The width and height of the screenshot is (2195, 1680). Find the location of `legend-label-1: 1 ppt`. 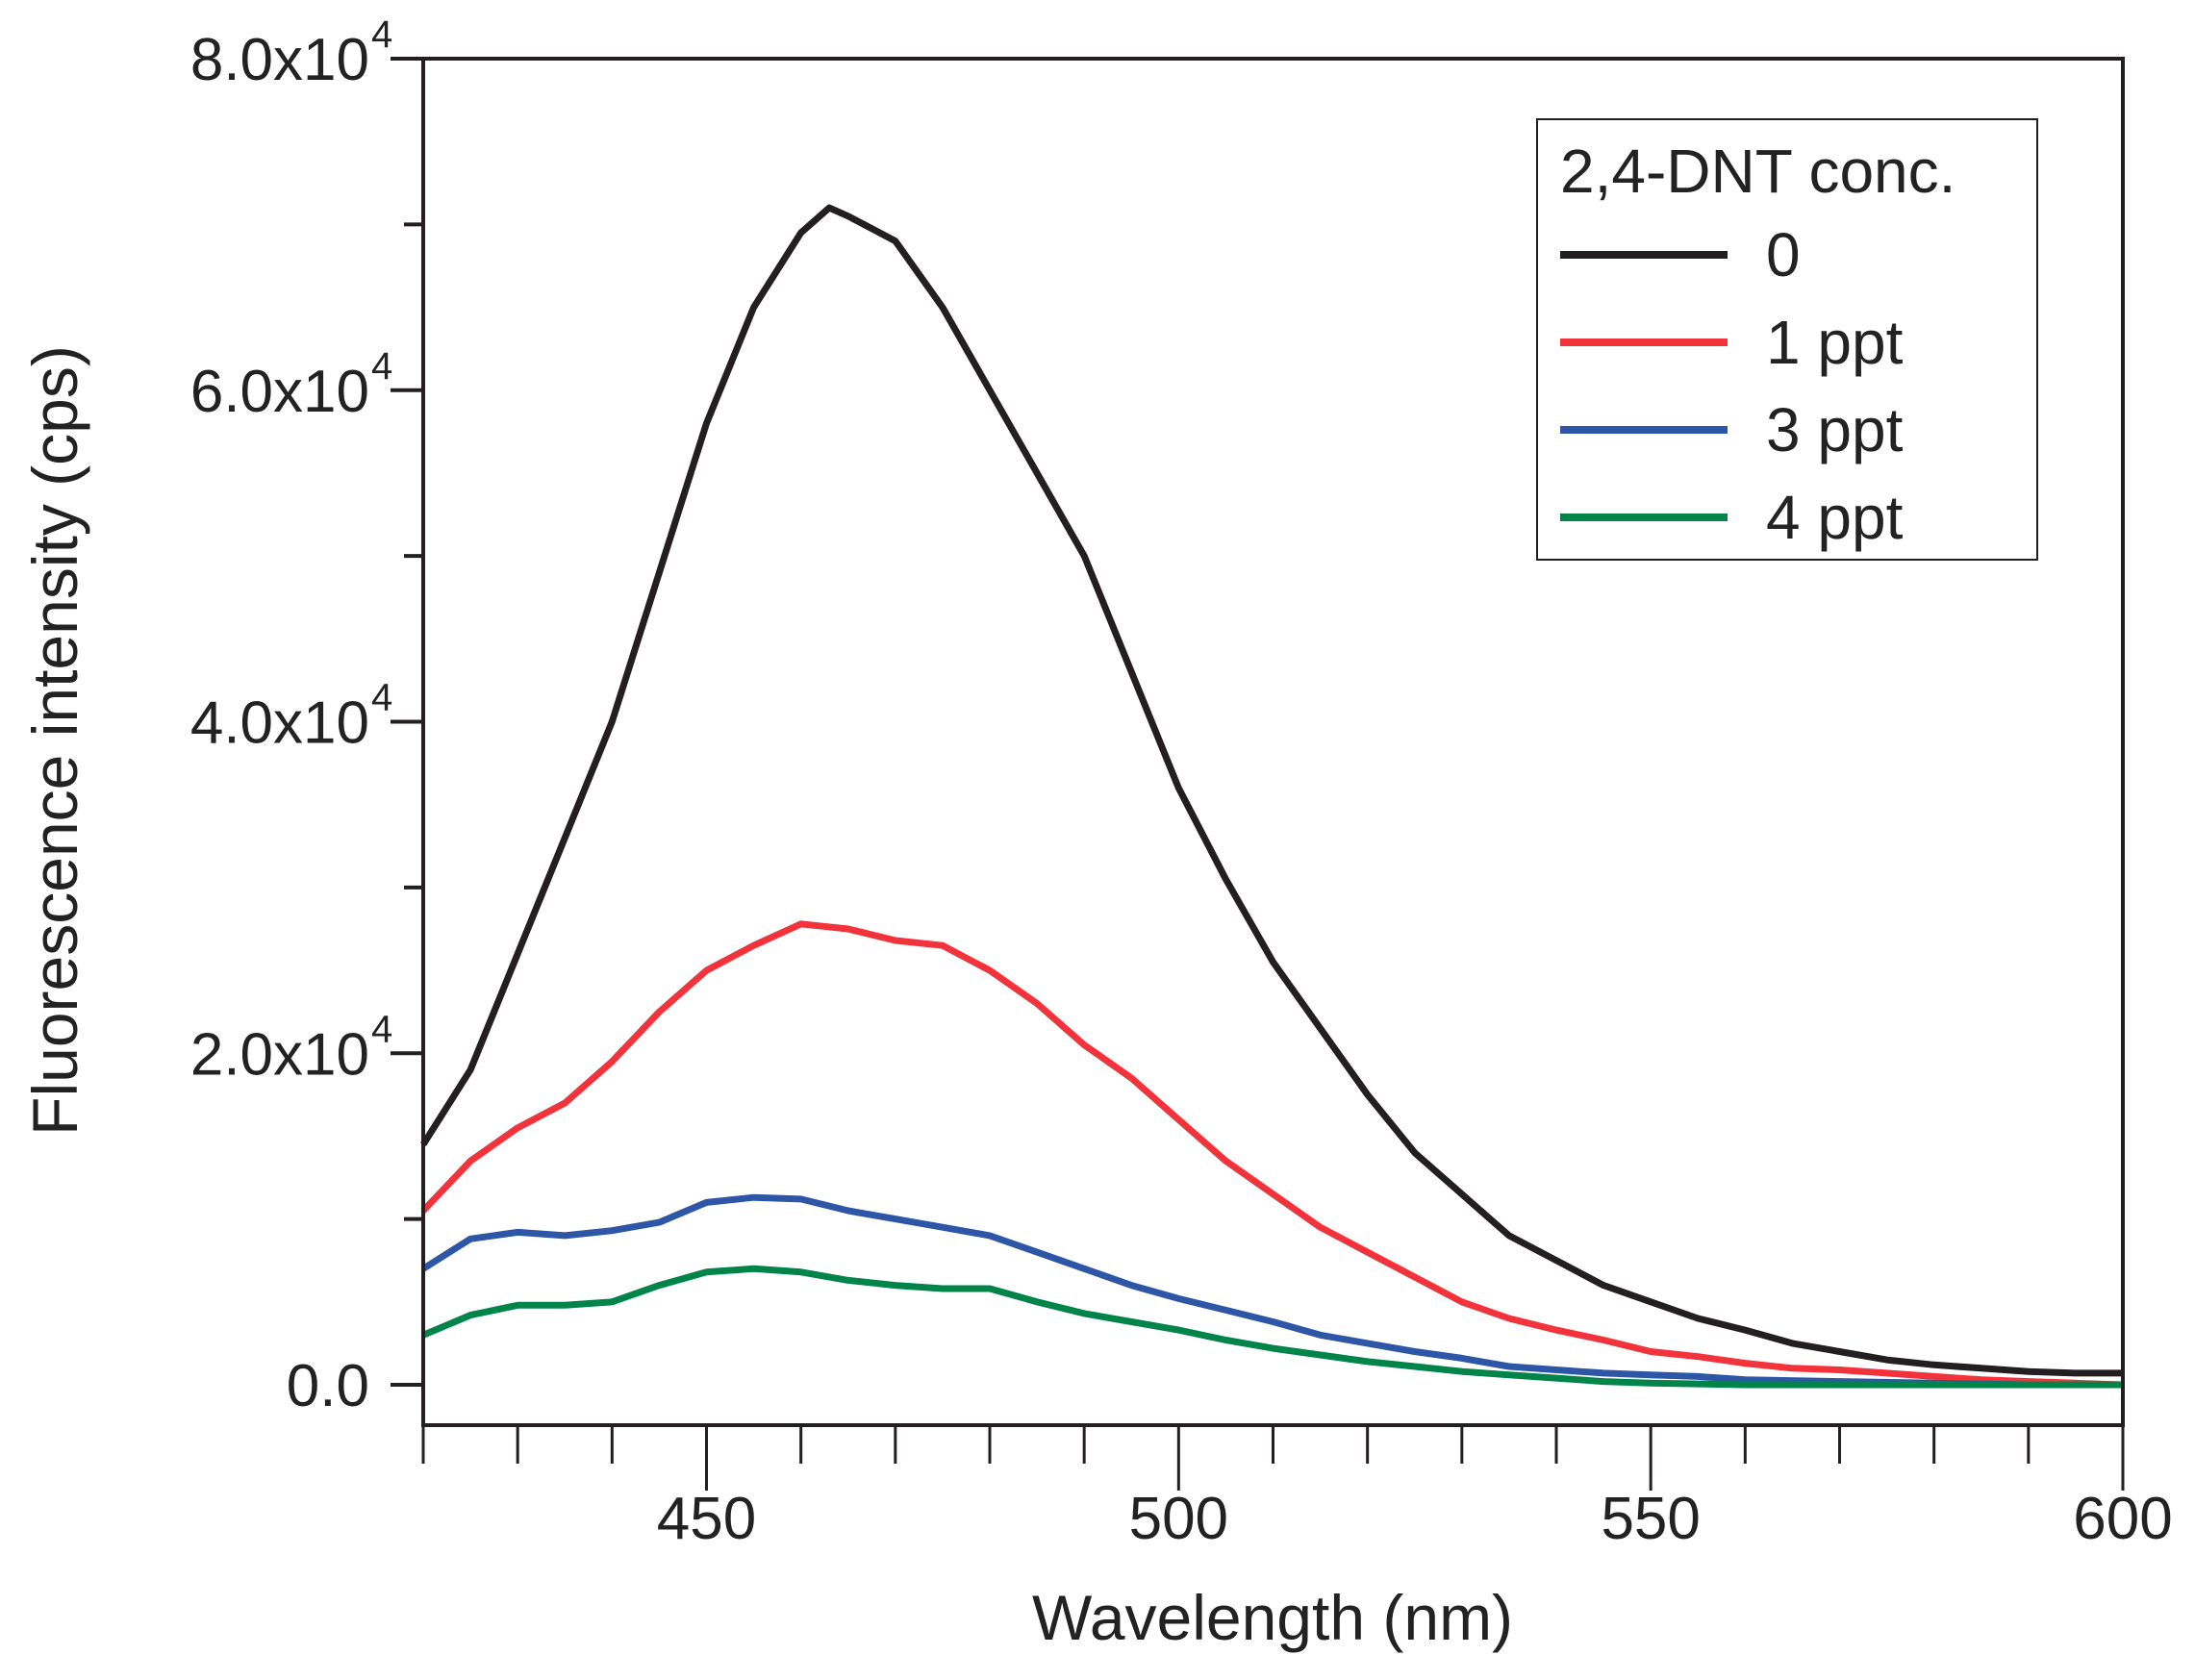

legend-label-1: 1 ppt is located at coordinates (1835, 342).